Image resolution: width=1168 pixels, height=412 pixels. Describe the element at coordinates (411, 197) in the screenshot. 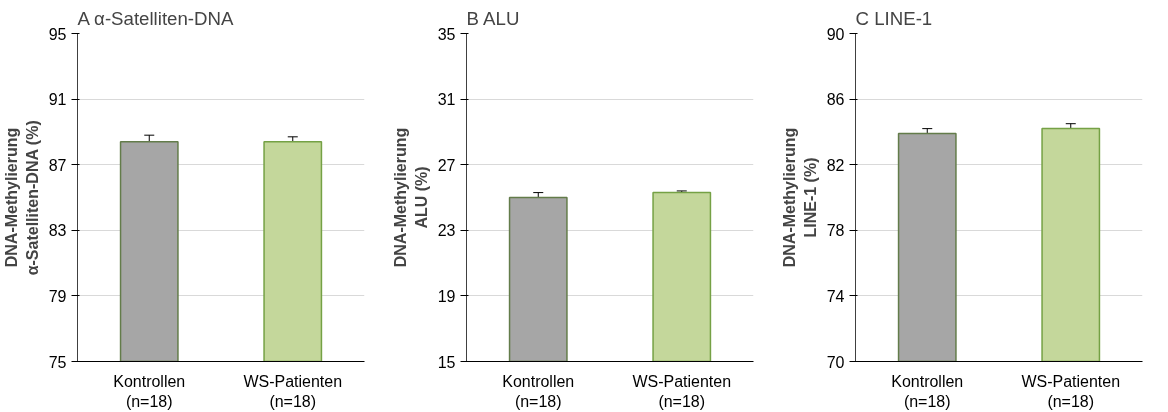

I see `y-axis-title: DNA-Methylierung ALU (%)` at that location.